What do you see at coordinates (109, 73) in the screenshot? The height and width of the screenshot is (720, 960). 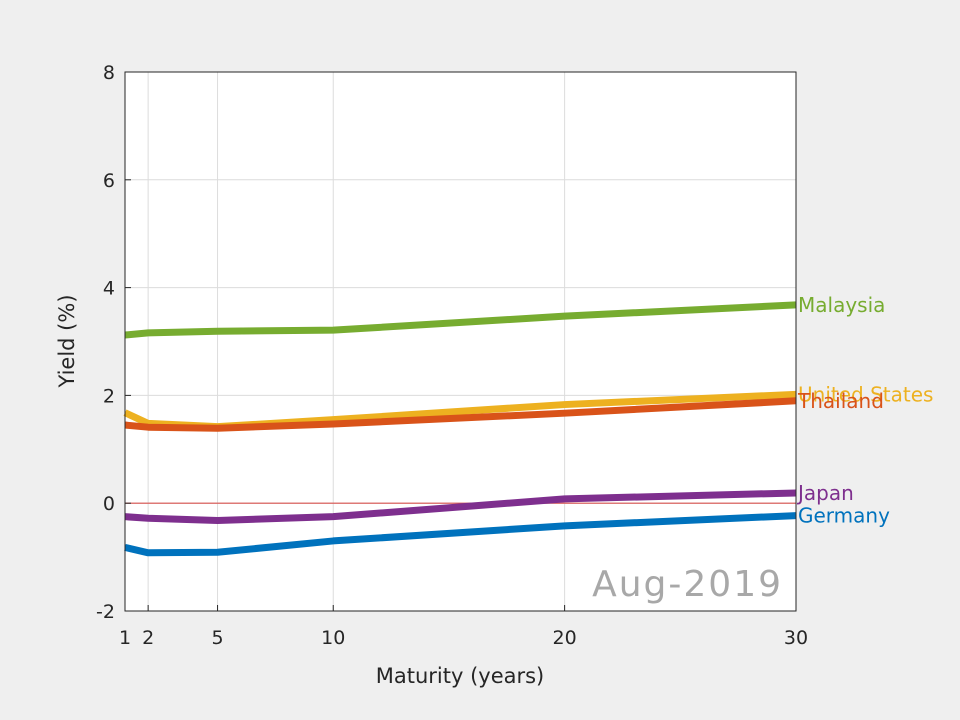 I see `y-tick-label: 8` at bounding box center [109, 73].